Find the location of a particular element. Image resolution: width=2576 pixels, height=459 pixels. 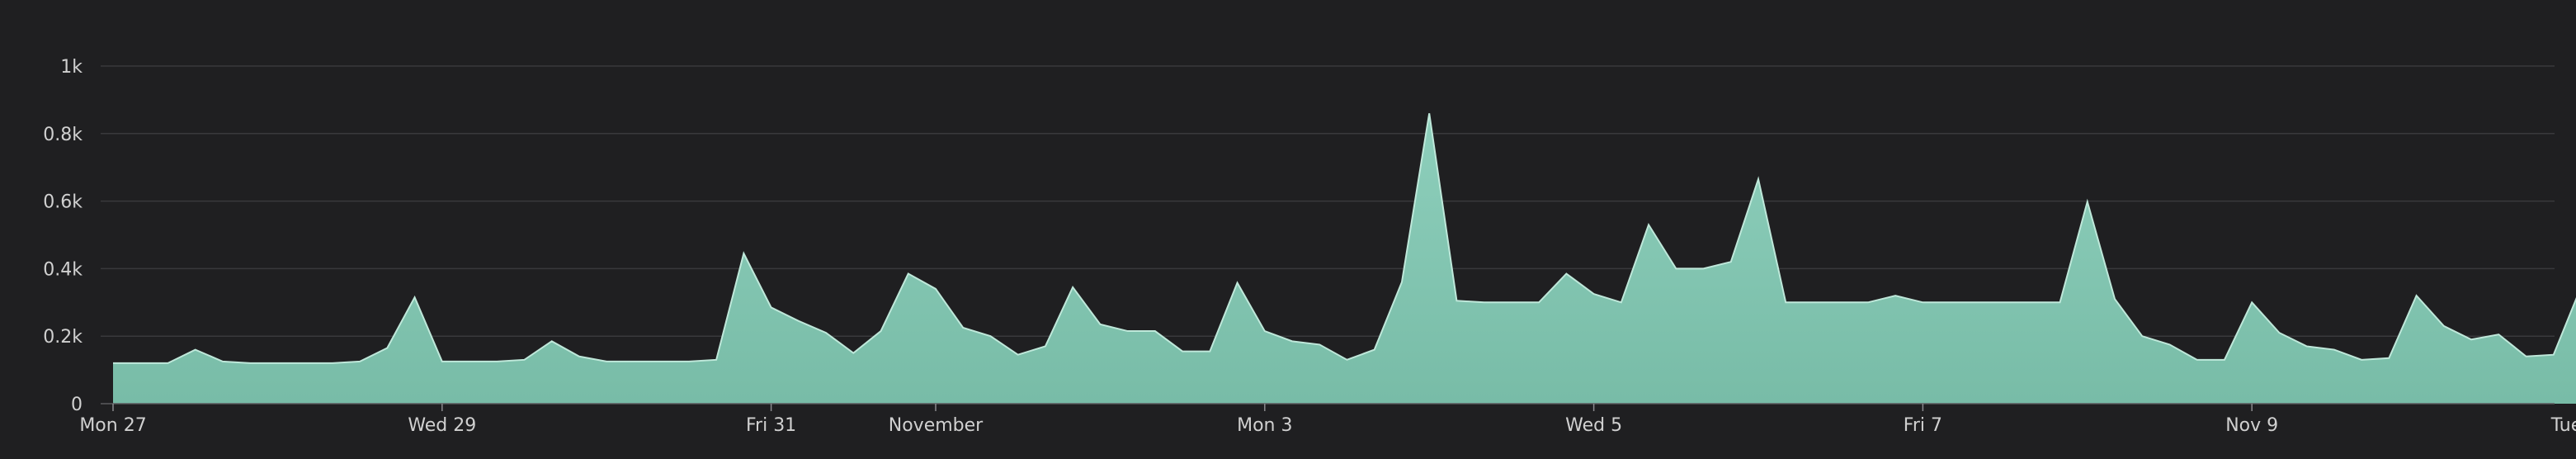

x-tick-label: Mon 27 is located at coordinates (112, 425).